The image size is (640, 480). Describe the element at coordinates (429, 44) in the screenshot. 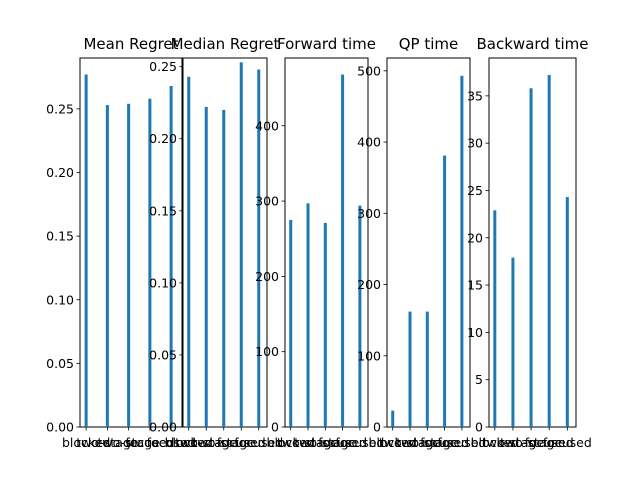

I see `chart-title: QP time` at that location.